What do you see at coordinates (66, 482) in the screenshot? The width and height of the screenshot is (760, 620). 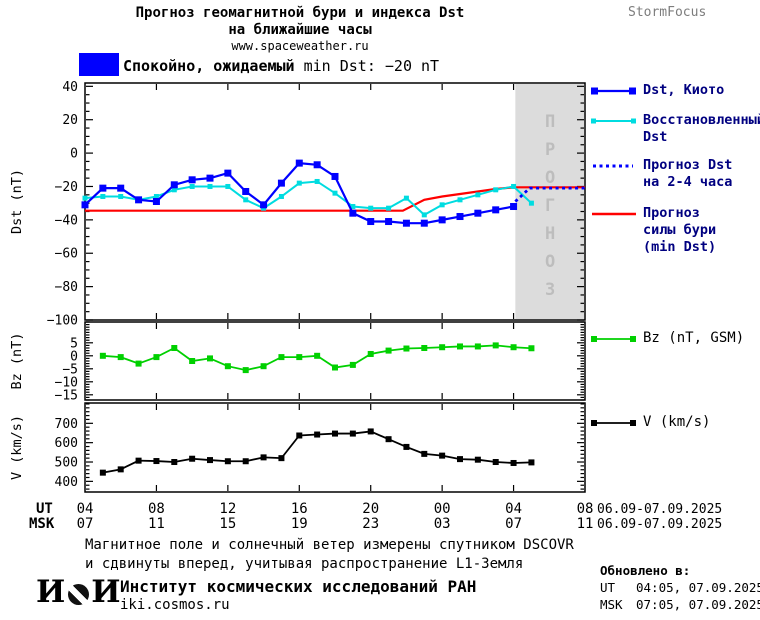 I see `v-ytick-label: 400` at bounding box center [66, 482].